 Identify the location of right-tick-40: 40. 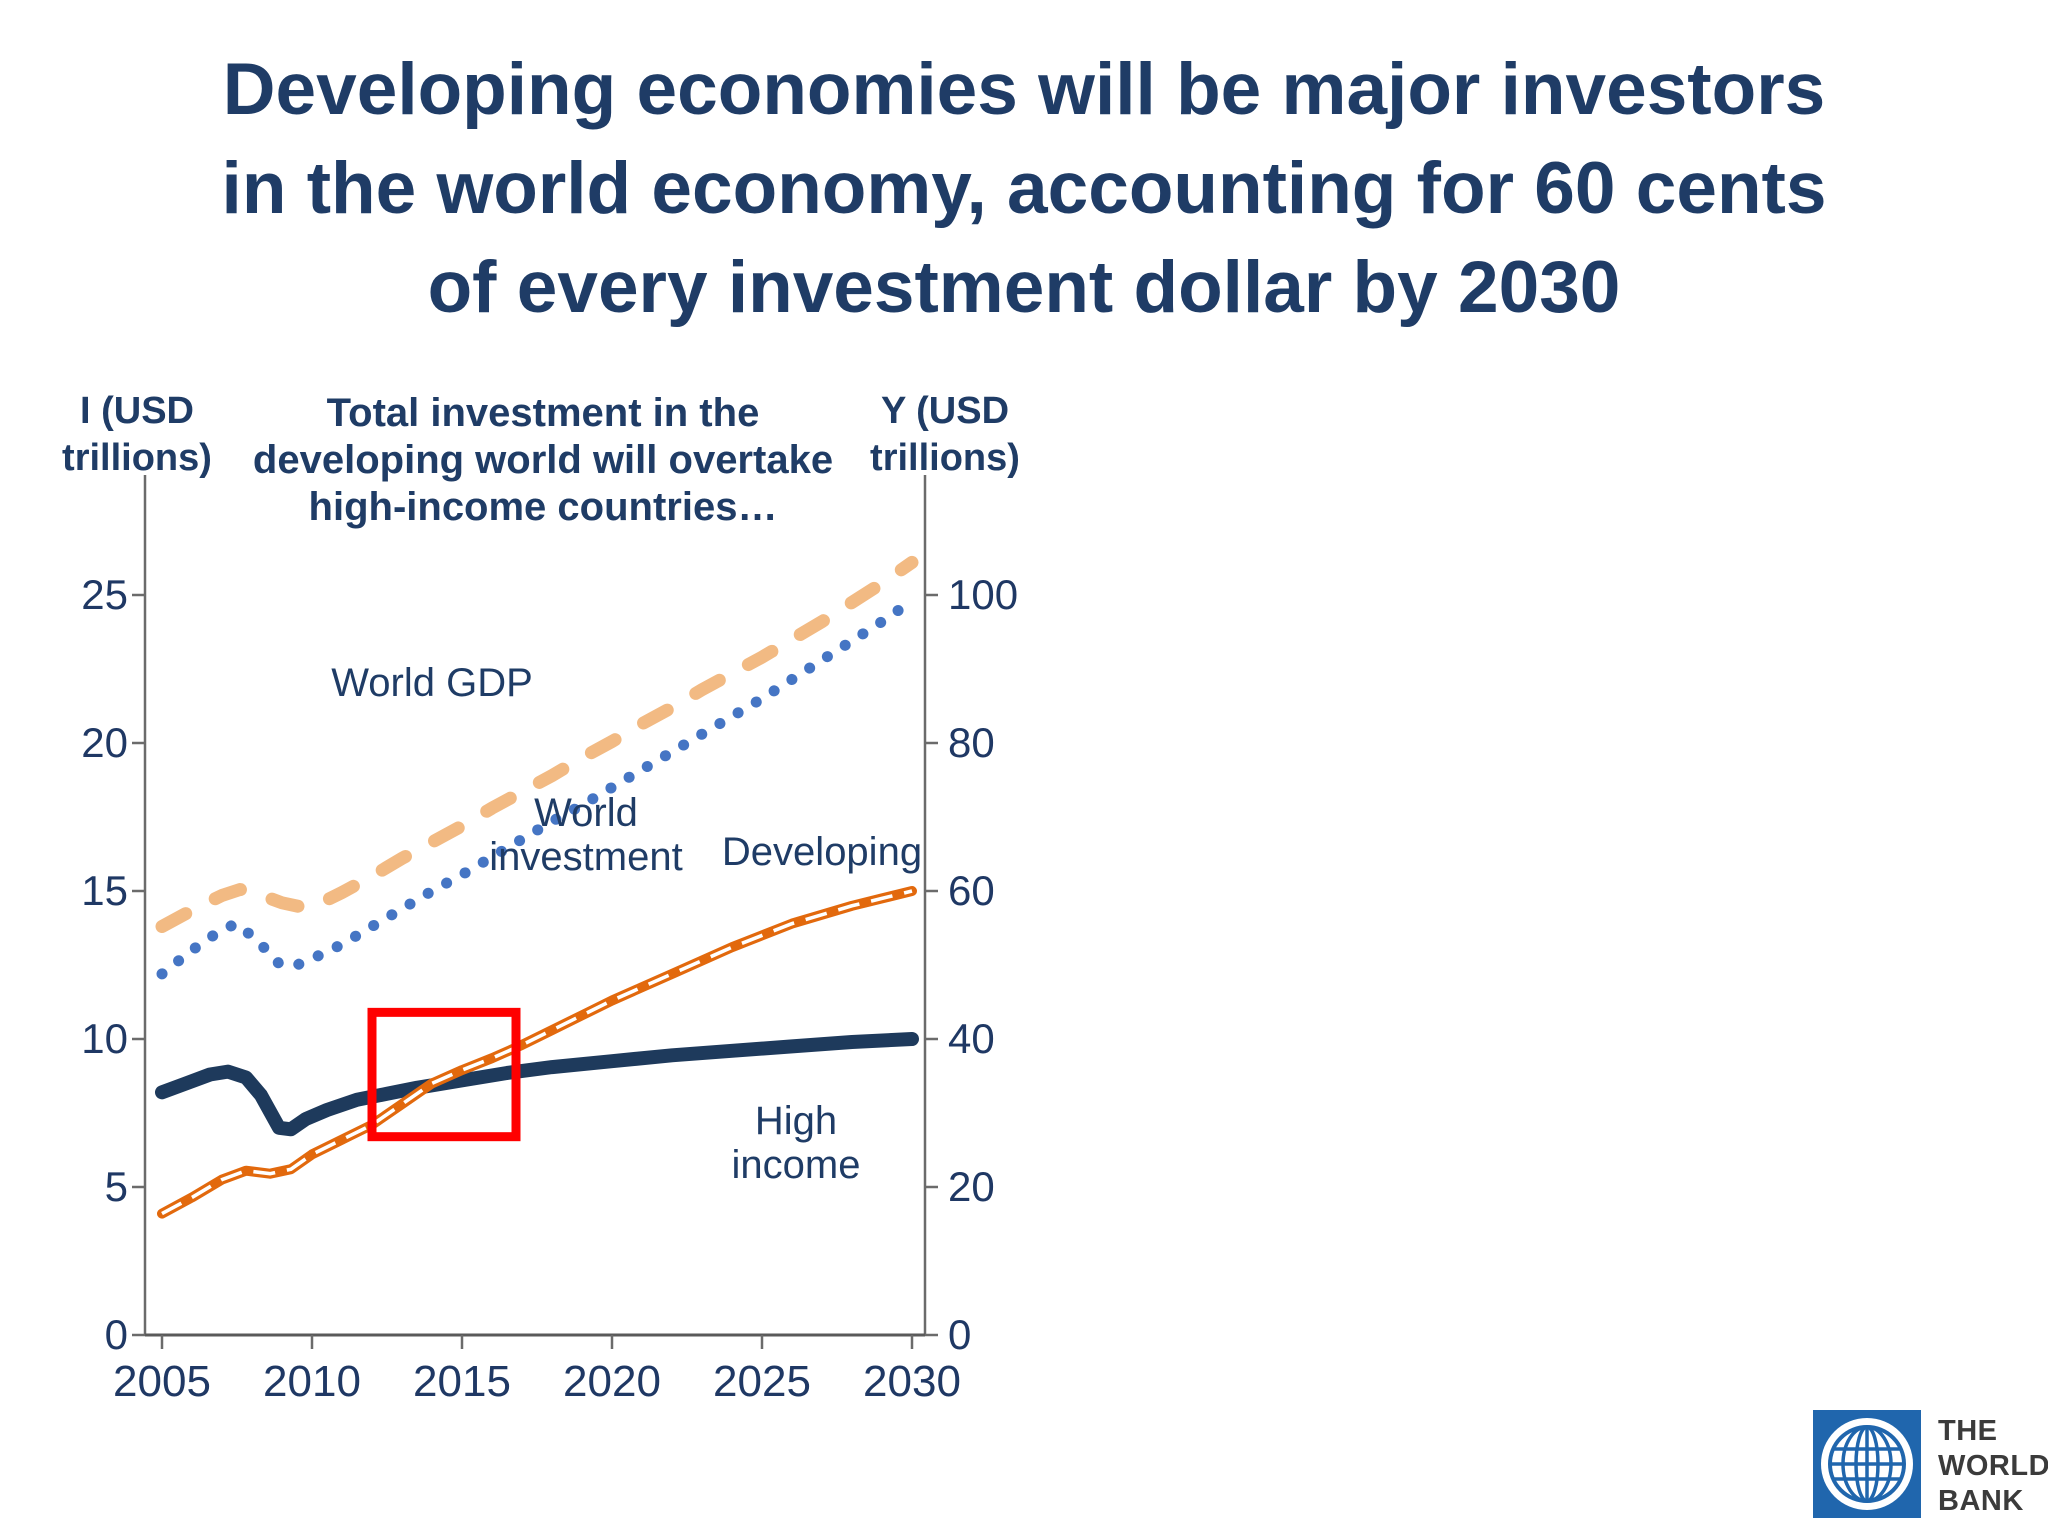
(971, 1038).